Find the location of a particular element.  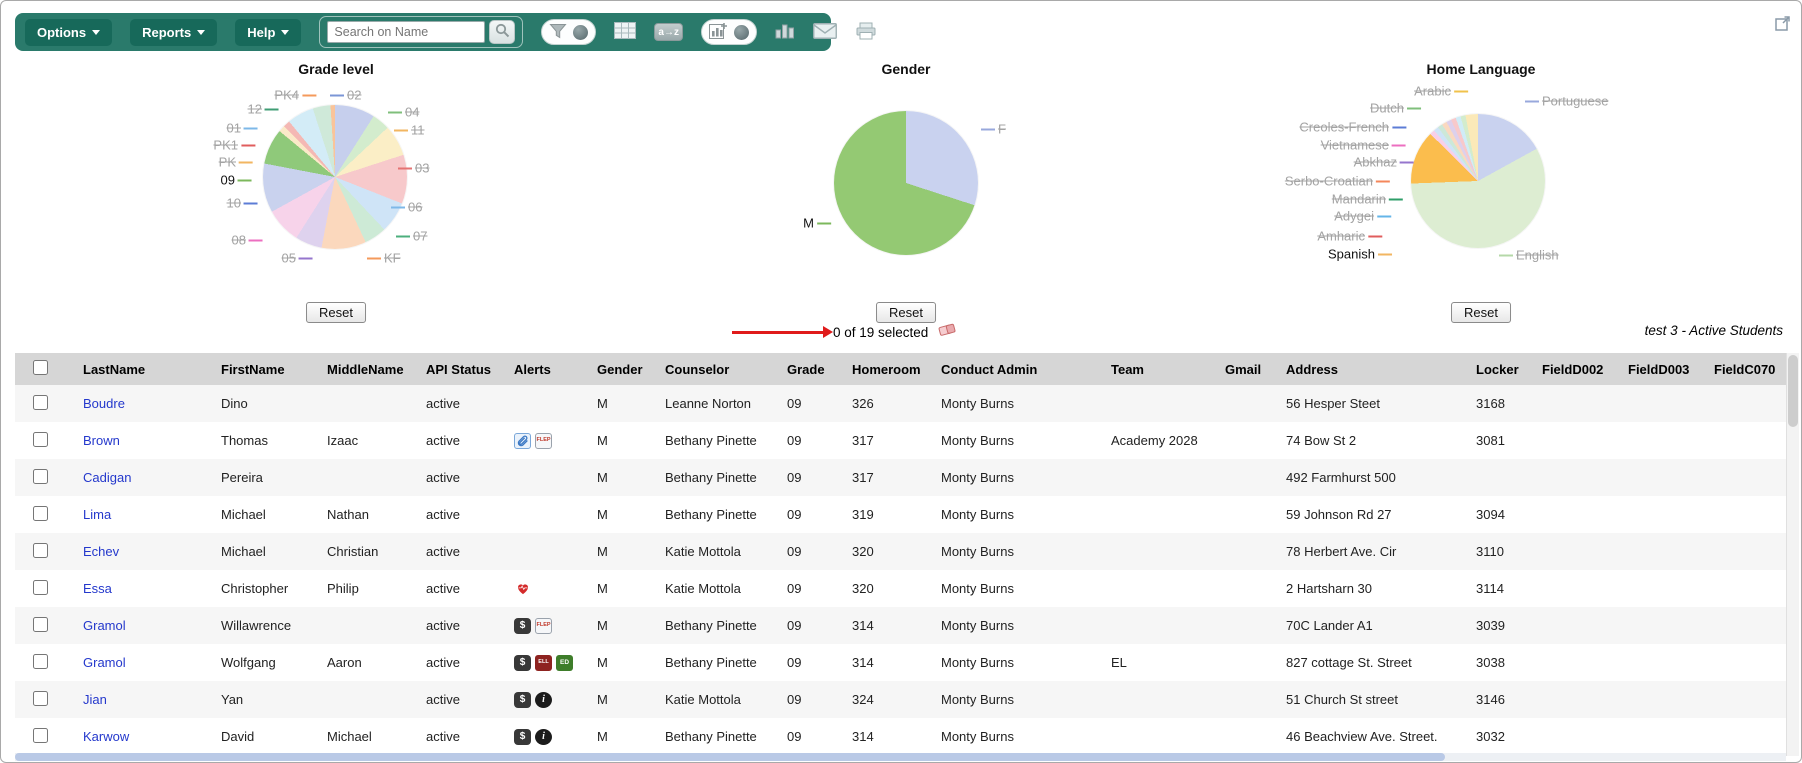

pie-slice-label-pk4: PK4 is located at coordinates (295, 95).